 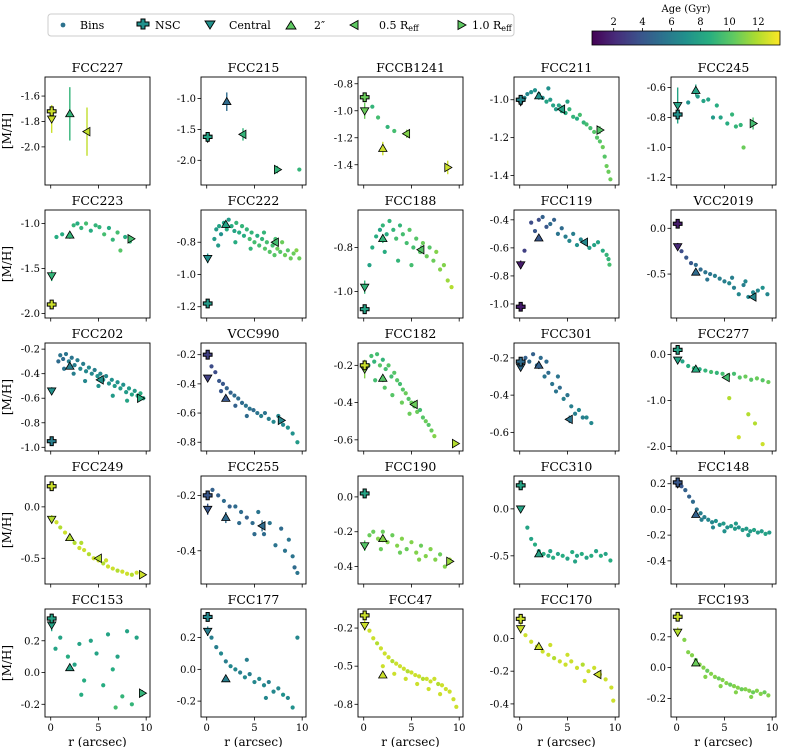 I want to click on panel-title: FCC255, so click(x=254, y=466).